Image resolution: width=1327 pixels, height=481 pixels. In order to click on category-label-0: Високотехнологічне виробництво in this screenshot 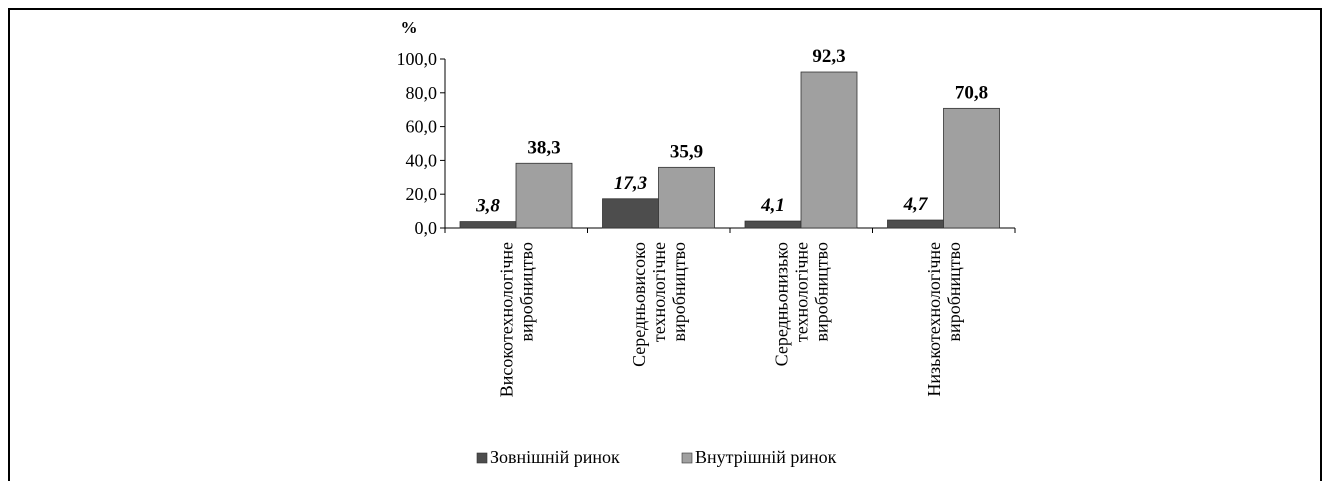, I will do `click(516, 319)`.